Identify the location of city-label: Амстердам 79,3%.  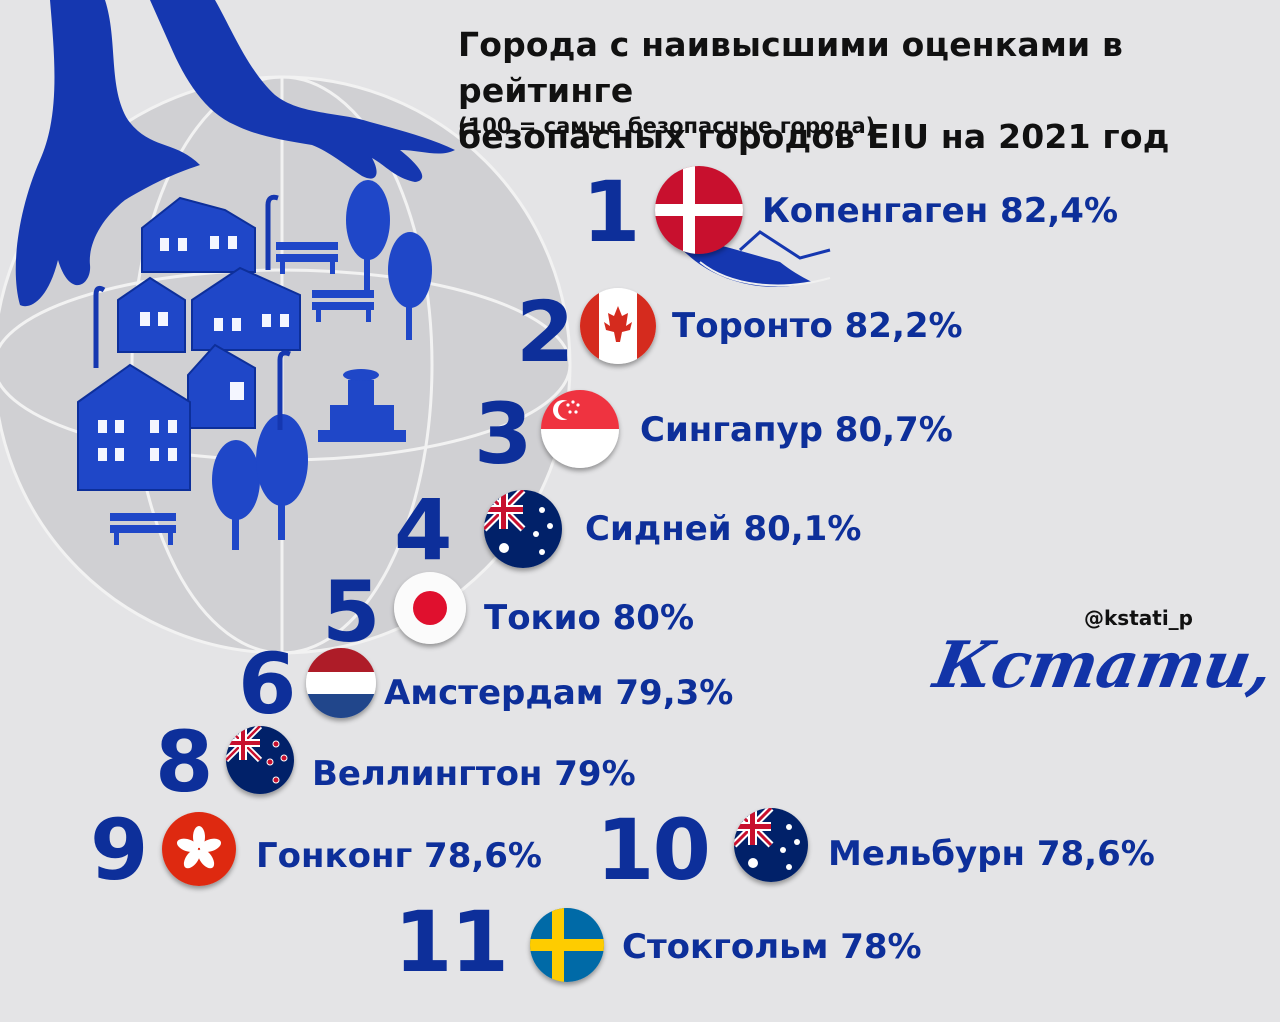
(559, 693).